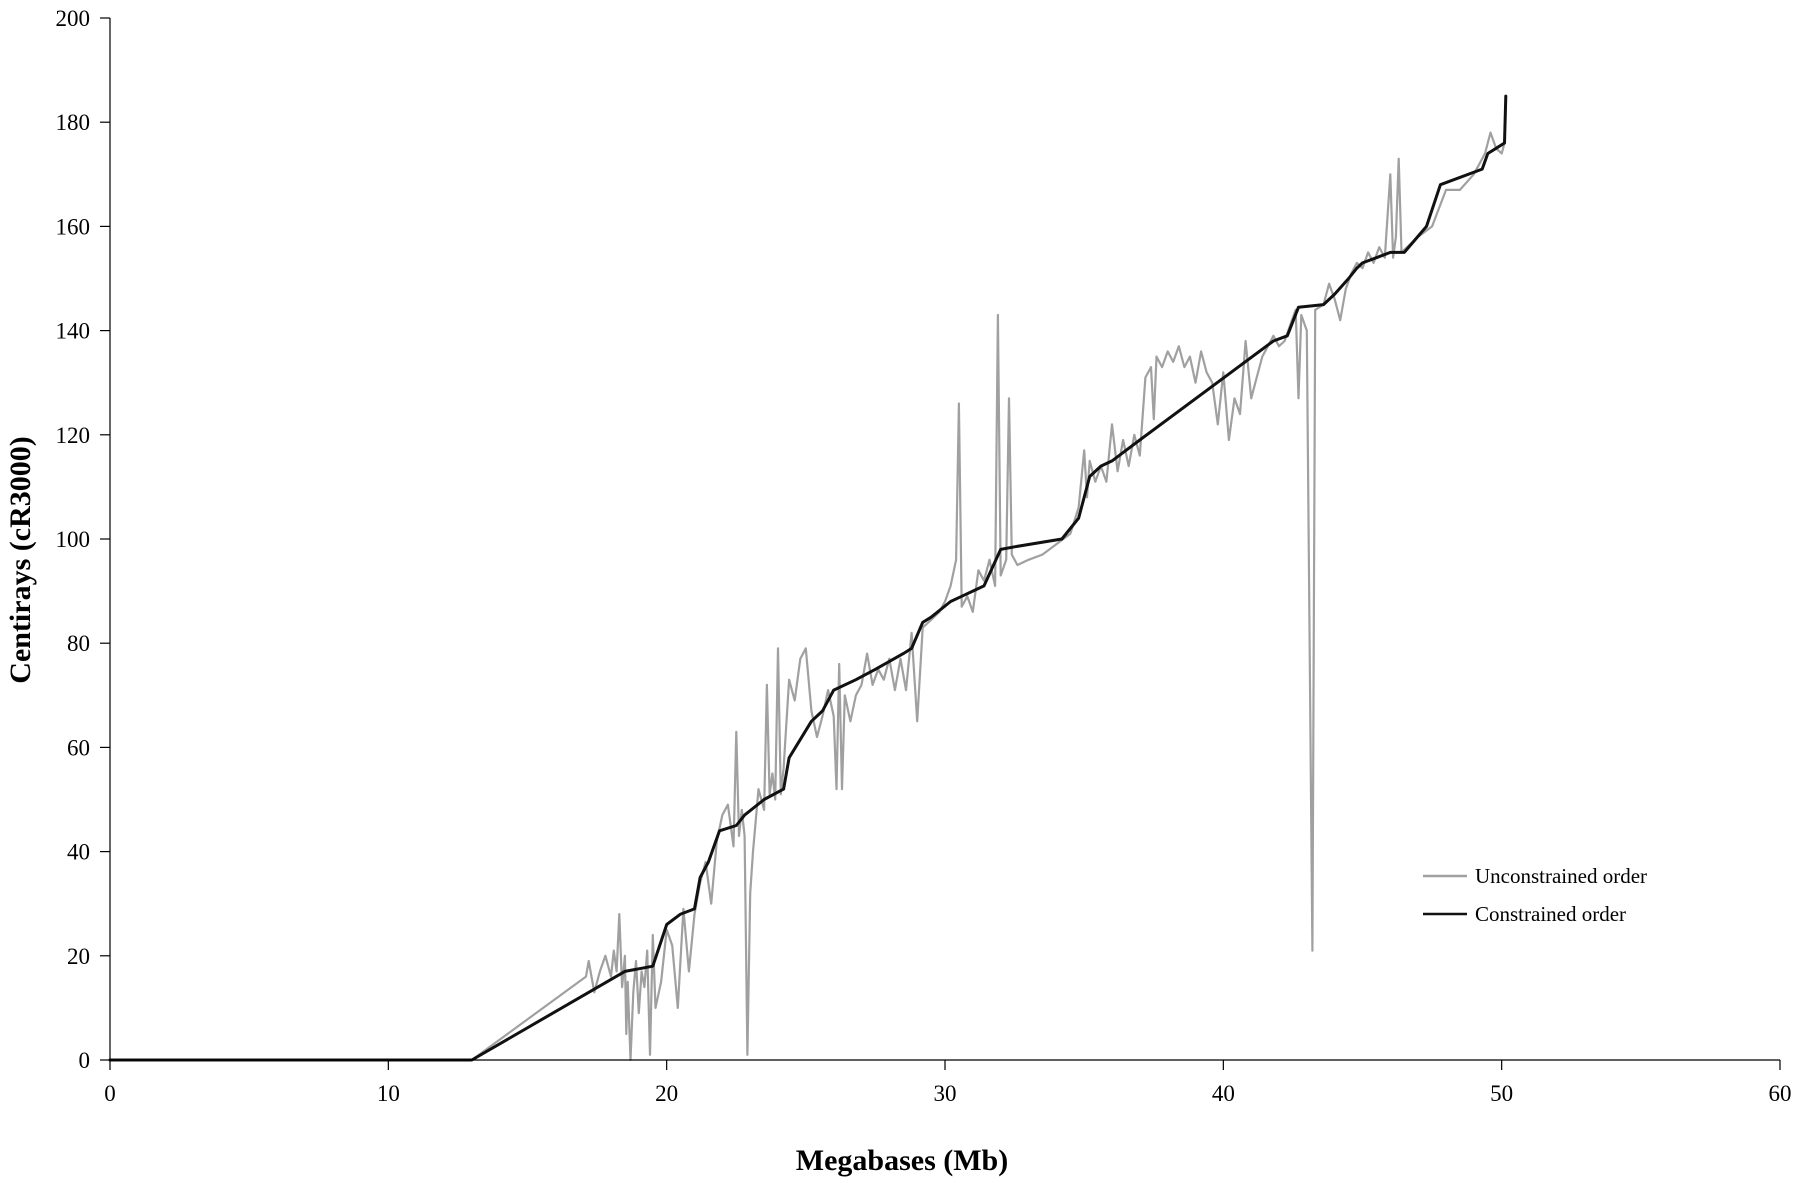 The height and width of the screenshot is (1183, 1800). What do you see at coordinates (73, 226) in the screenshot?
I see `y-tick-label: 160` at bounding box center [73, 226].